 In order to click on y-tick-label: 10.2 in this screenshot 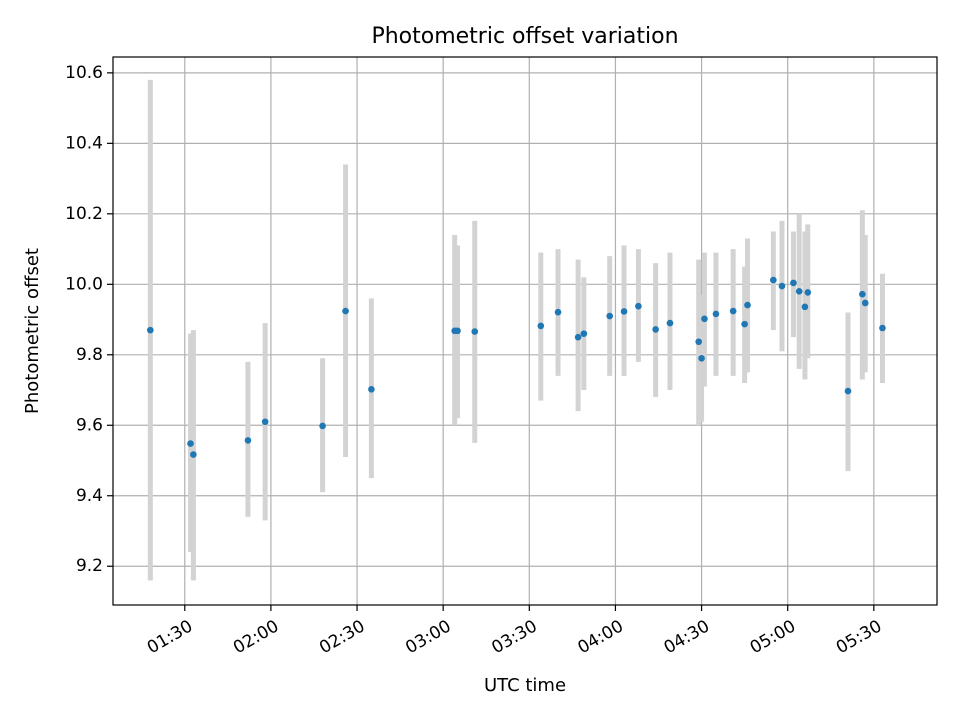, I will do `click(84, 214)`.